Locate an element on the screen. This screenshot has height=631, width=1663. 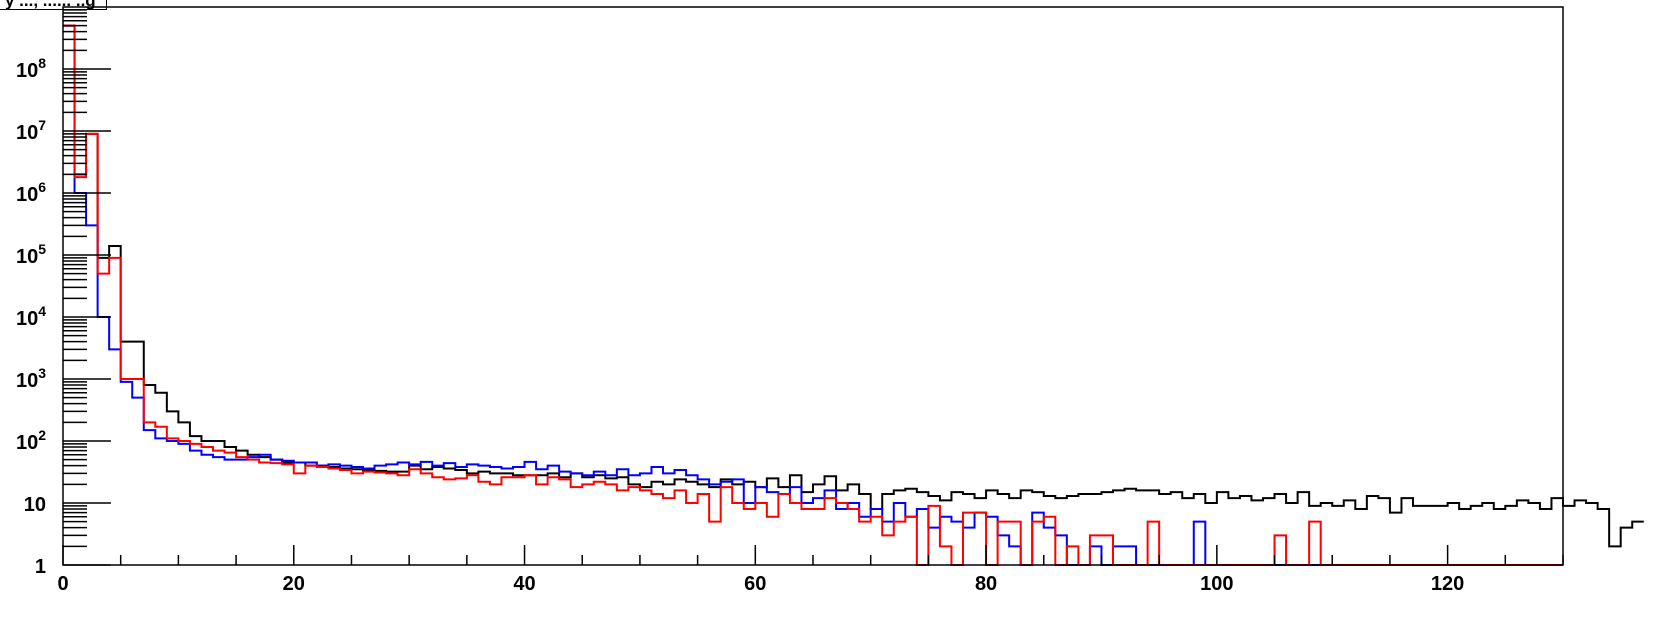
y-tick-label: 10² is located at coordinates (31, 440).